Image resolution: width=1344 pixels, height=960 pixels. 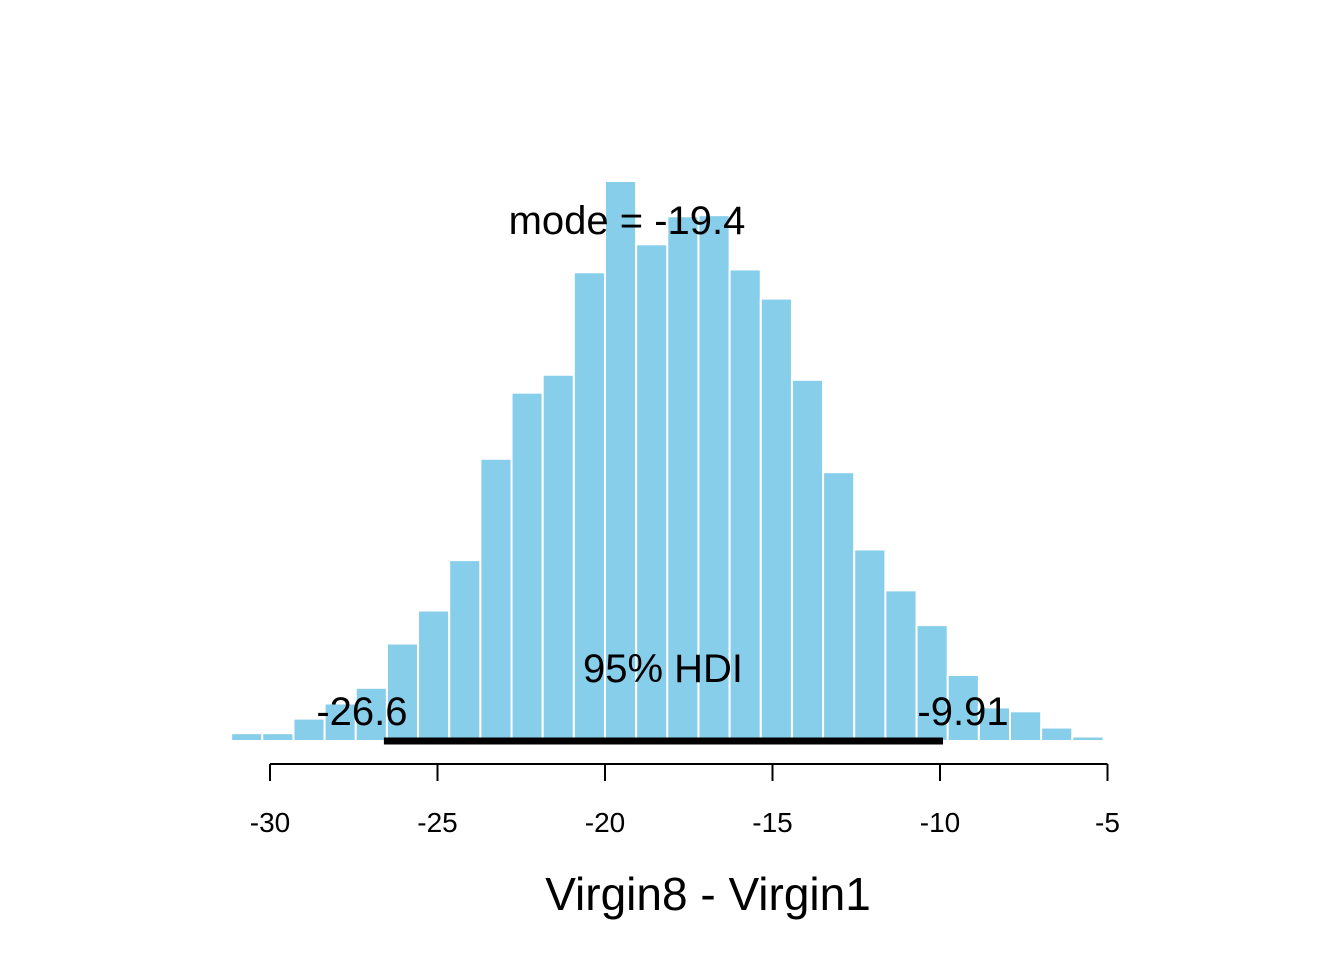 I want to click on hdi-label: 95% HDI, so click(x=663, y=669).